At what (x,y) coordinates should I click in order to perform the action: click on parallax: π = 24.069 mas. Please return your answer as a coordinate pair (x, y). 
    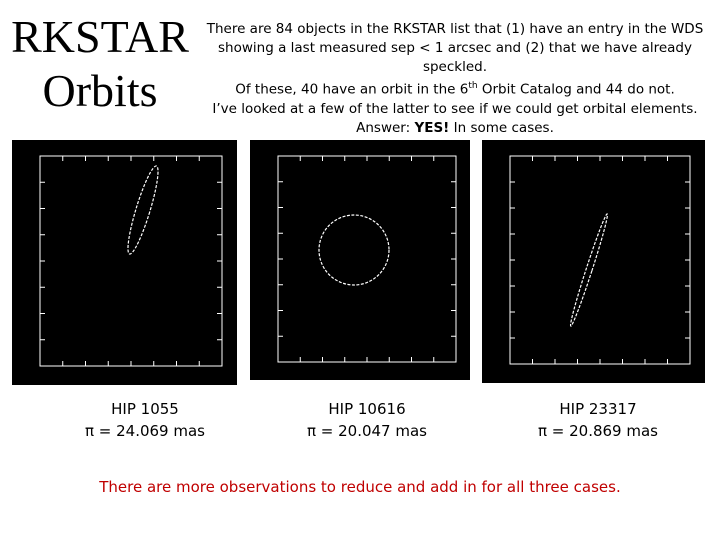
    Looking at the image, I should click on (144, 431).